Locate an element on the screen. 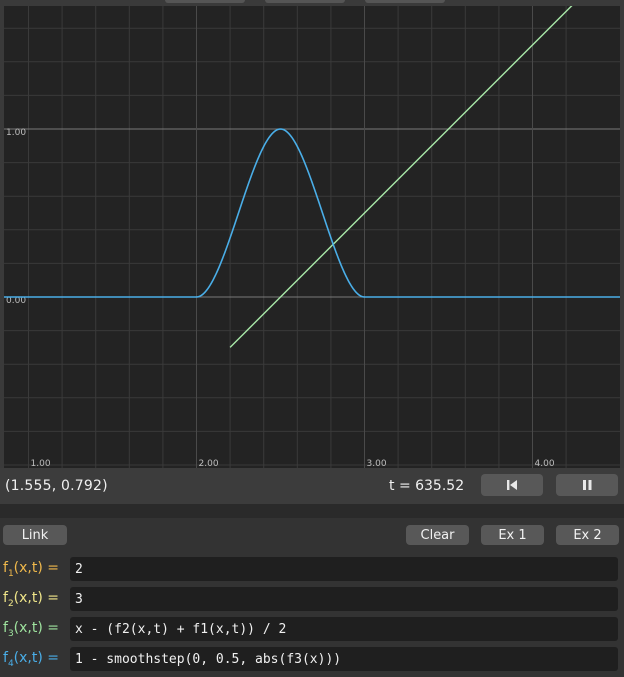  x-tick-label: 4.00 is located at coordinates (545, 463).